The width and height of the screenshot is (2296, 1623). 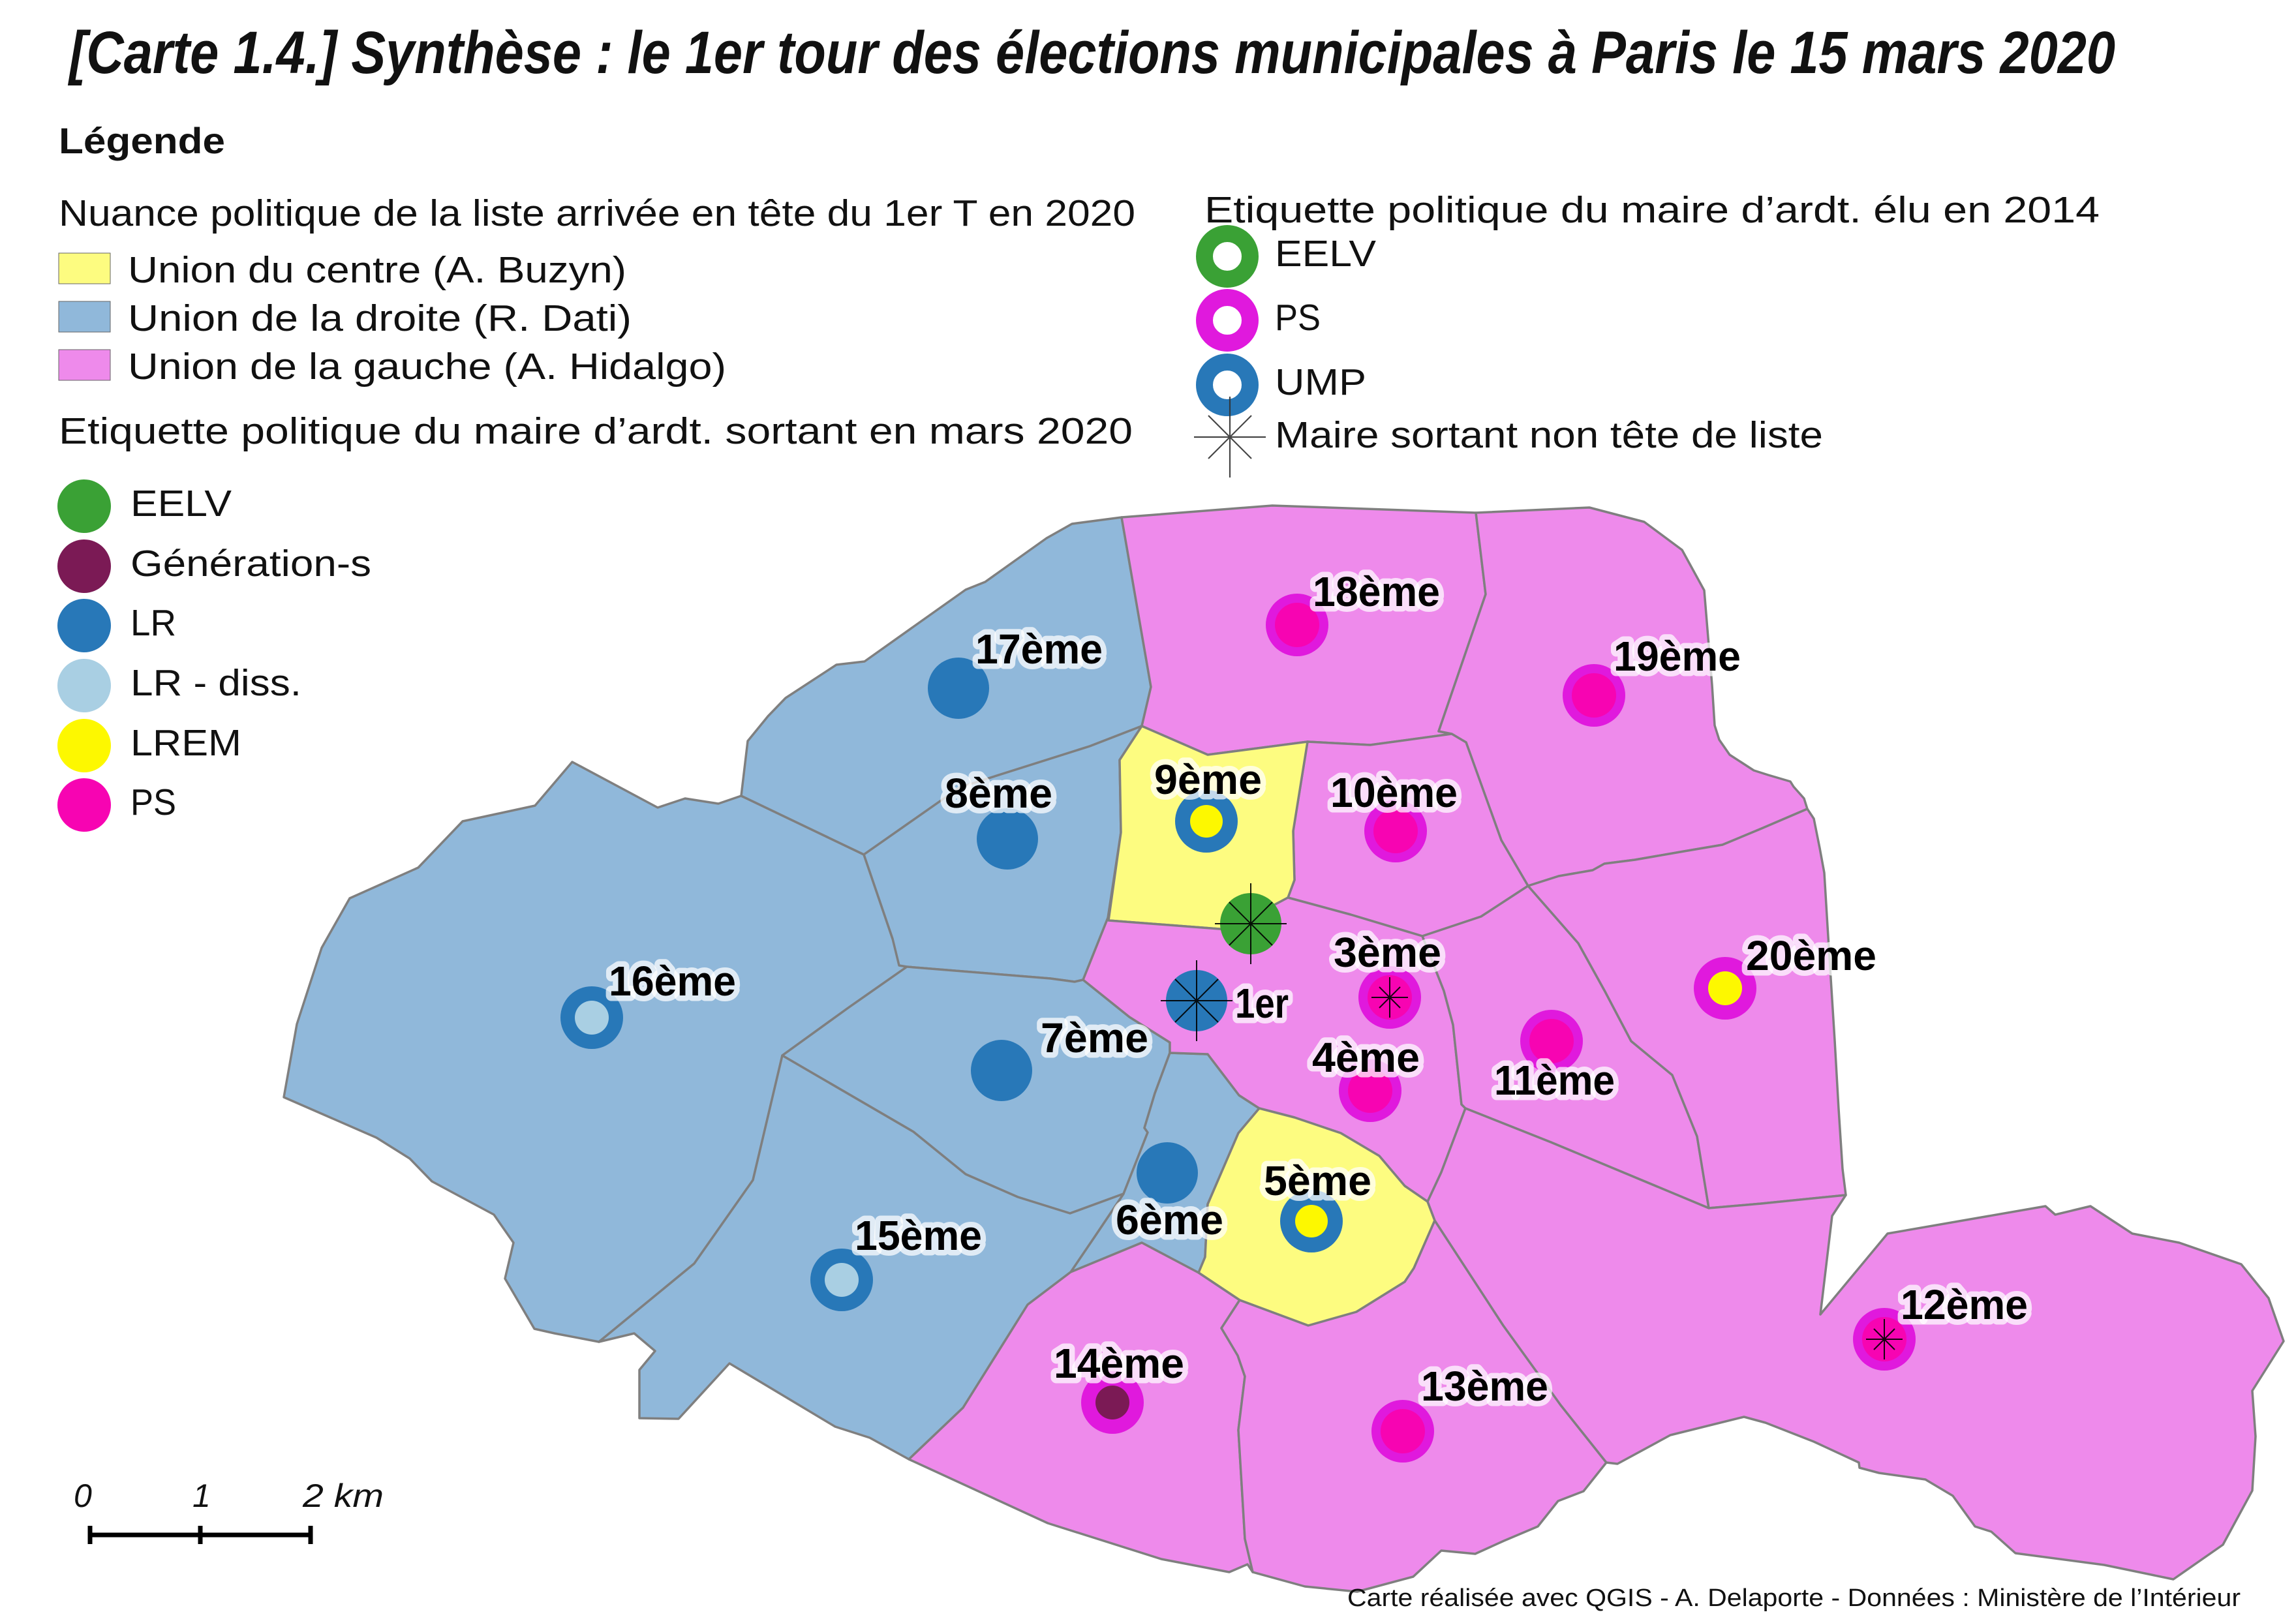 I want to click on svg-text: 0, so click(x=83, y=1496).